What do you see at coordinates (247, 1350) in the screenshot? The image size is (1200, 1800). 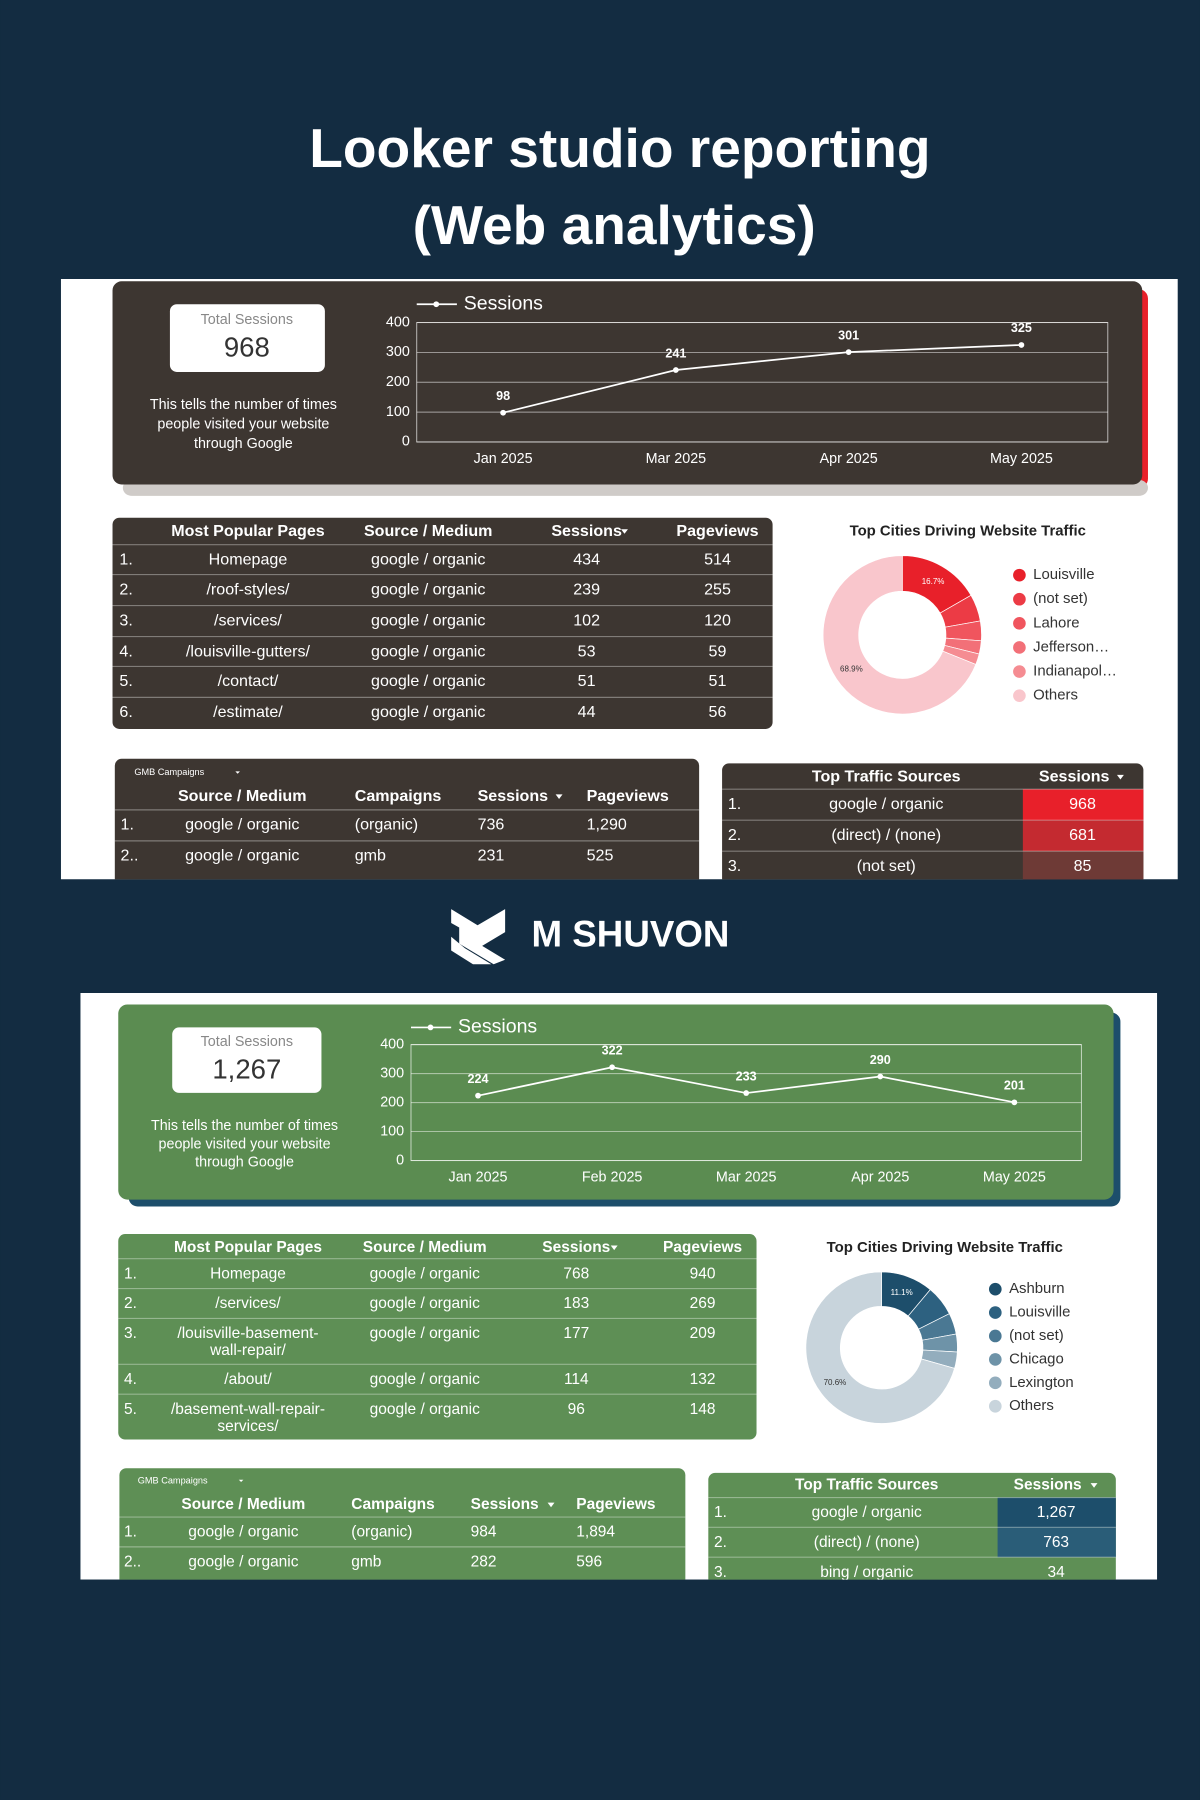 I see `table-cell: wall-repair/` at bounding box center [247, 1350].